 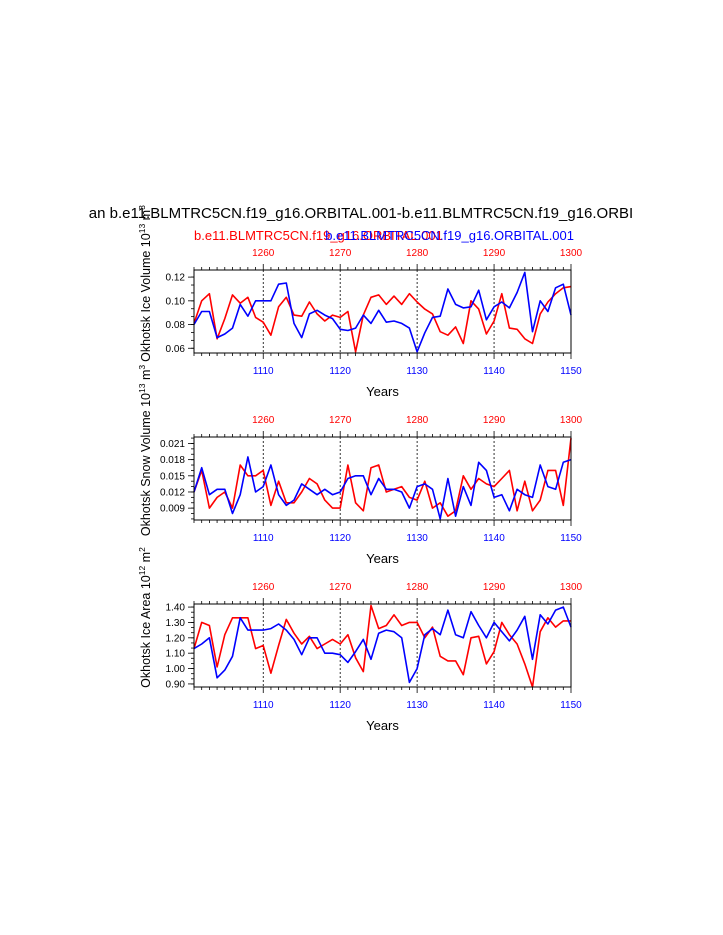 What do you see at coordinates (176, 669) in the screenshot?
I see `y-tick-label: 1.00` at bounding box center [176, 669].